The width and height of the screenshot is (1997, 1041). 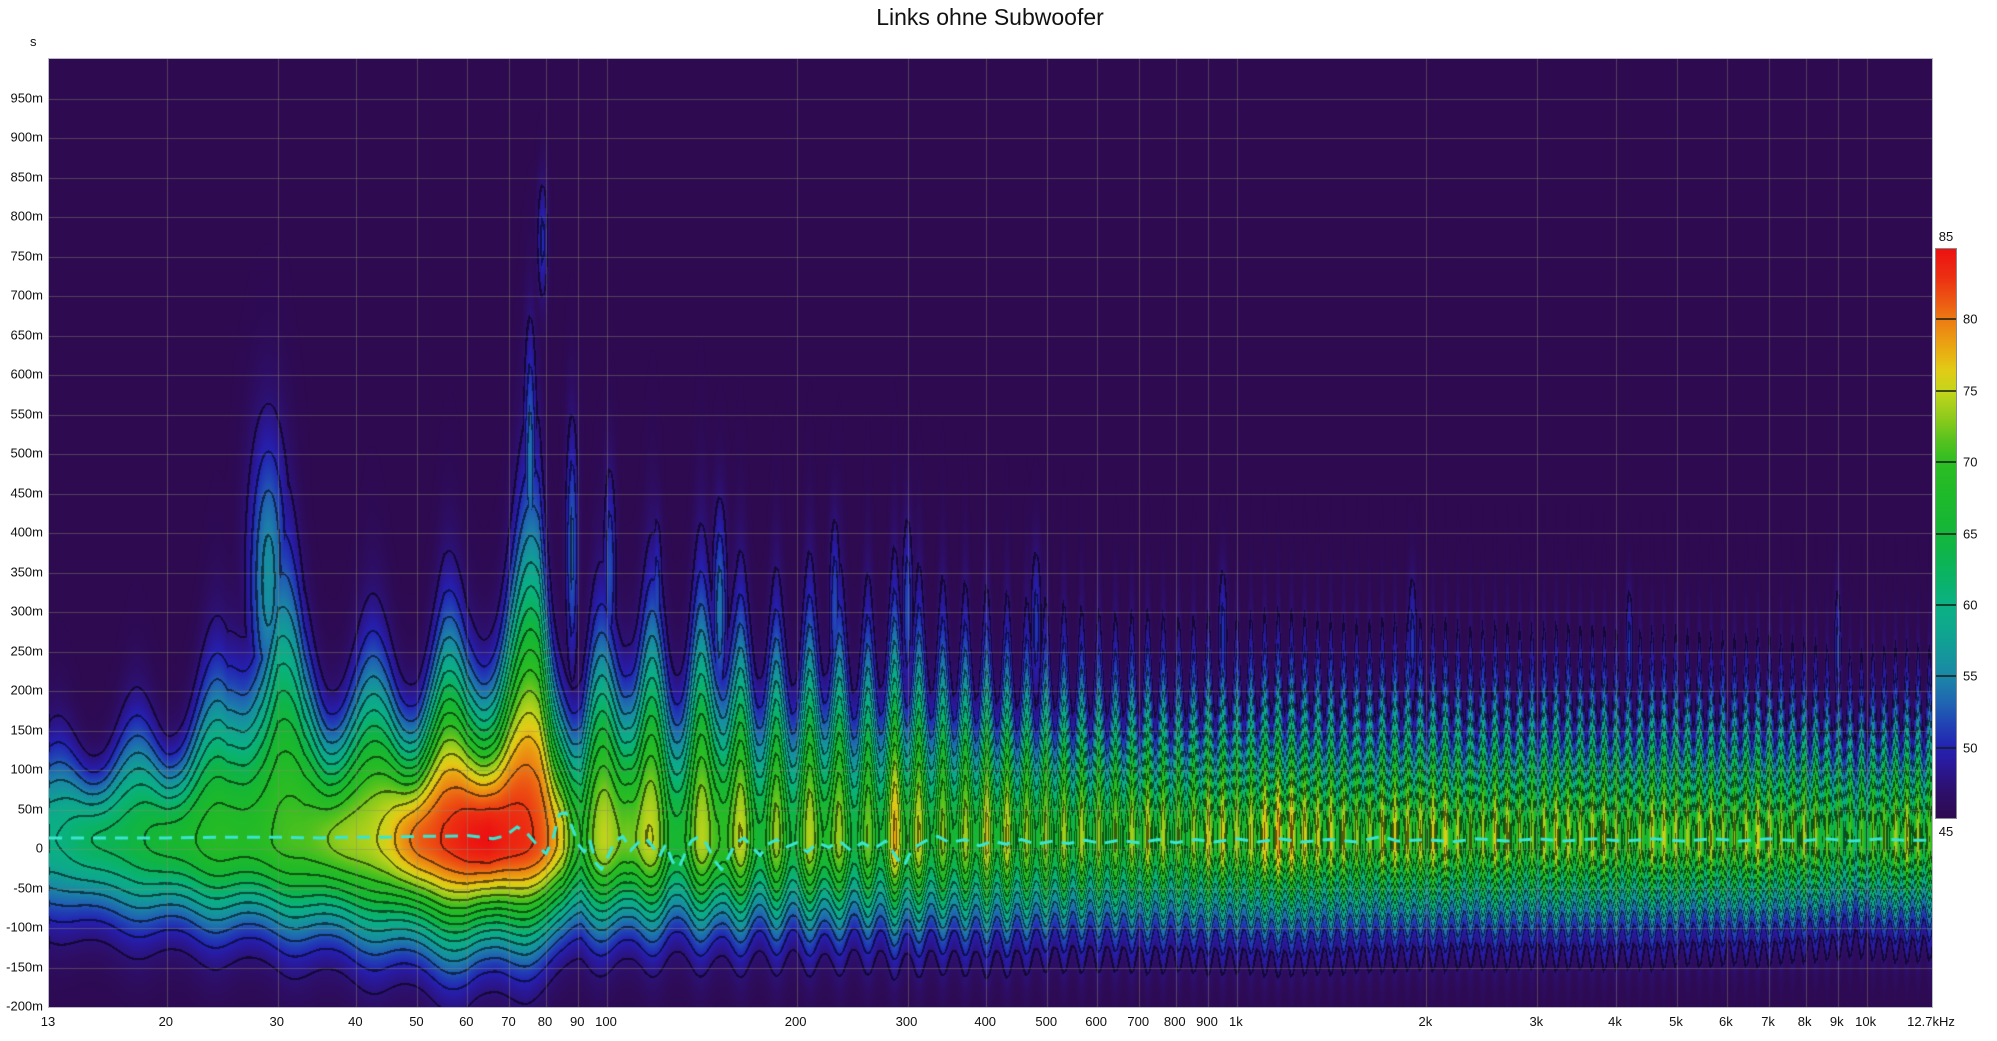 I want to click on x-tick-label: 12.7kHz, so click(x=1931, y=1021).